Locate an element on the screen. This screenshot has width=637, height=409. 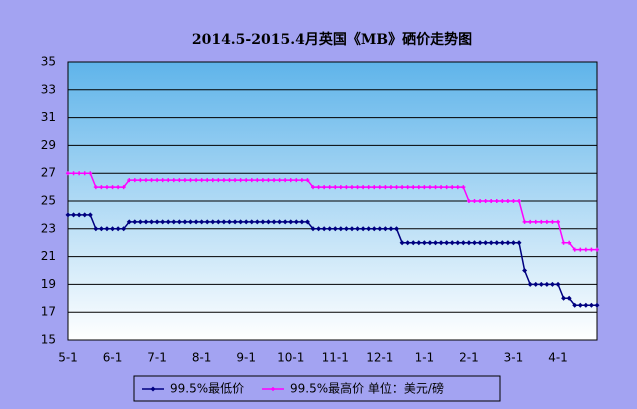
x-tick-label: 10-1 is located at coordinates (290, 358).